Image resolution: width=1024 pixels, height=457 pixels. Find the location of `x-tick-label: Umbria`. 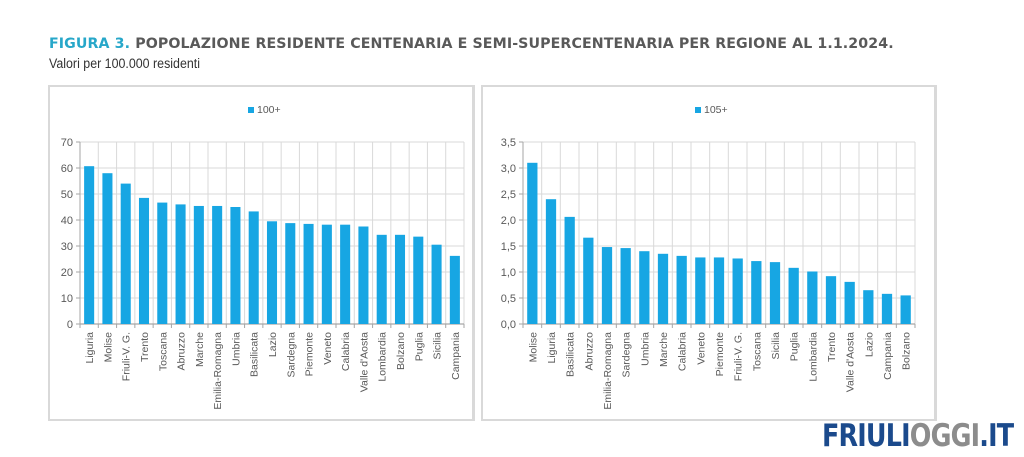

x-tick-label: Umbria is located at coordinates (236, 349).